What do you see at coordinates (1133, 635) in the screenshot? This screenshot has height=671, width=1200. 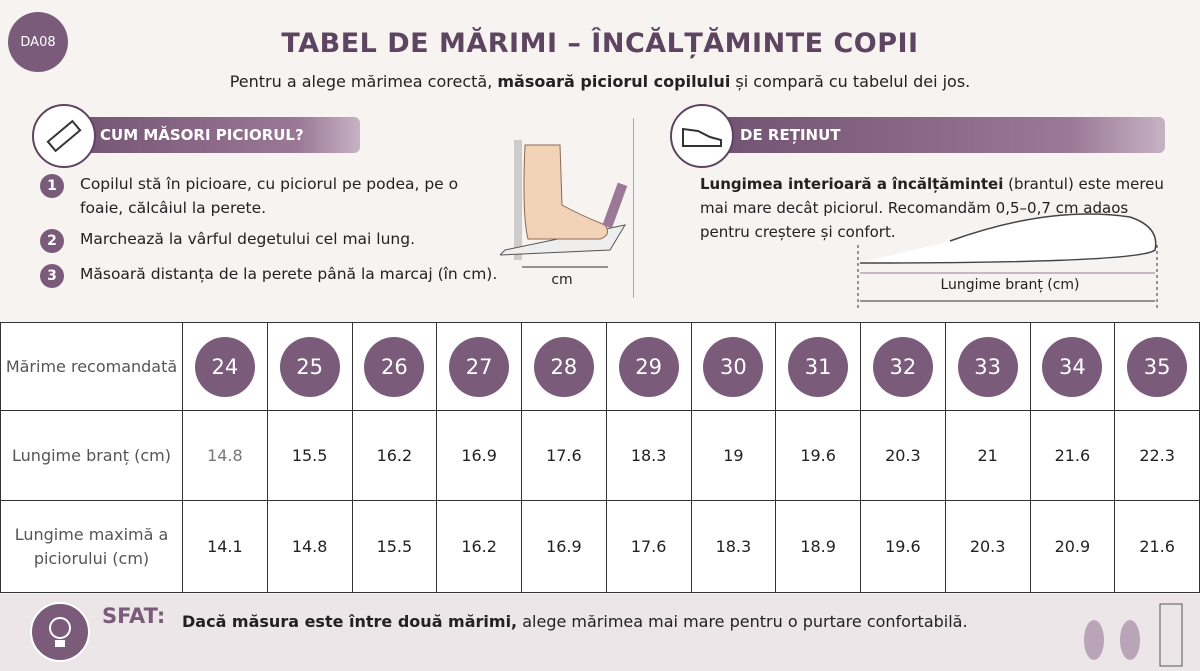 I see `footprints-icon` at bounding box center [1133, 635].